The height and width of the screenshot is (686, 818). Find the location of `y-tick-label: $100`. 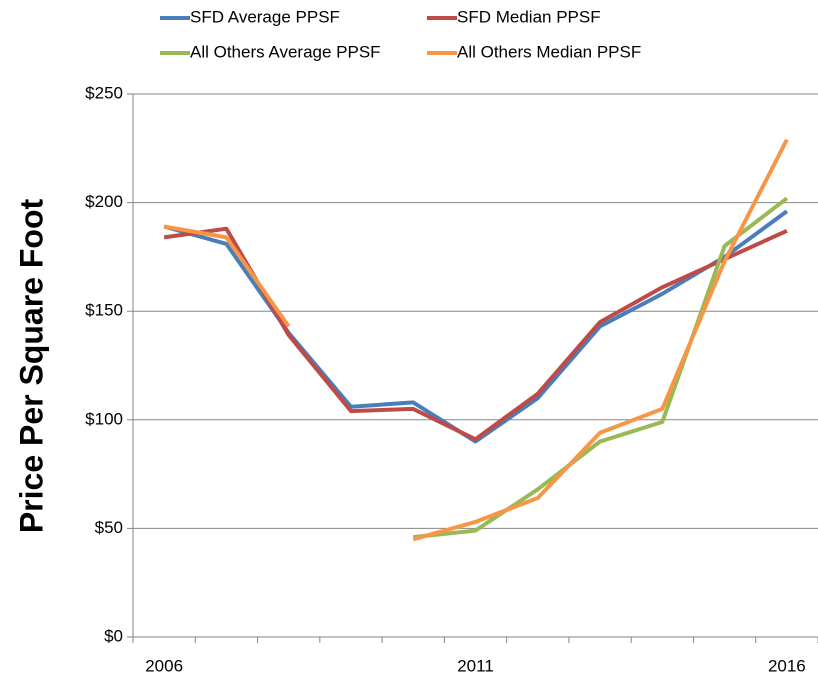

y-tick-label: $100 is located at coordinates (104, 418).